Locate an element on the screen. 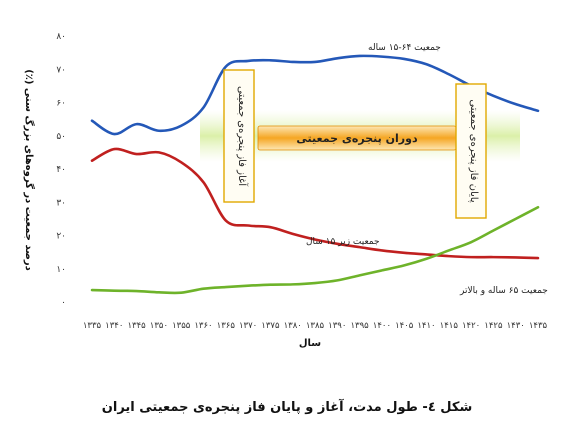 The width and height of the screenshot is (574, 432). x-tick-label: ۱۴۱۰ is located at coordinates (426, 326).